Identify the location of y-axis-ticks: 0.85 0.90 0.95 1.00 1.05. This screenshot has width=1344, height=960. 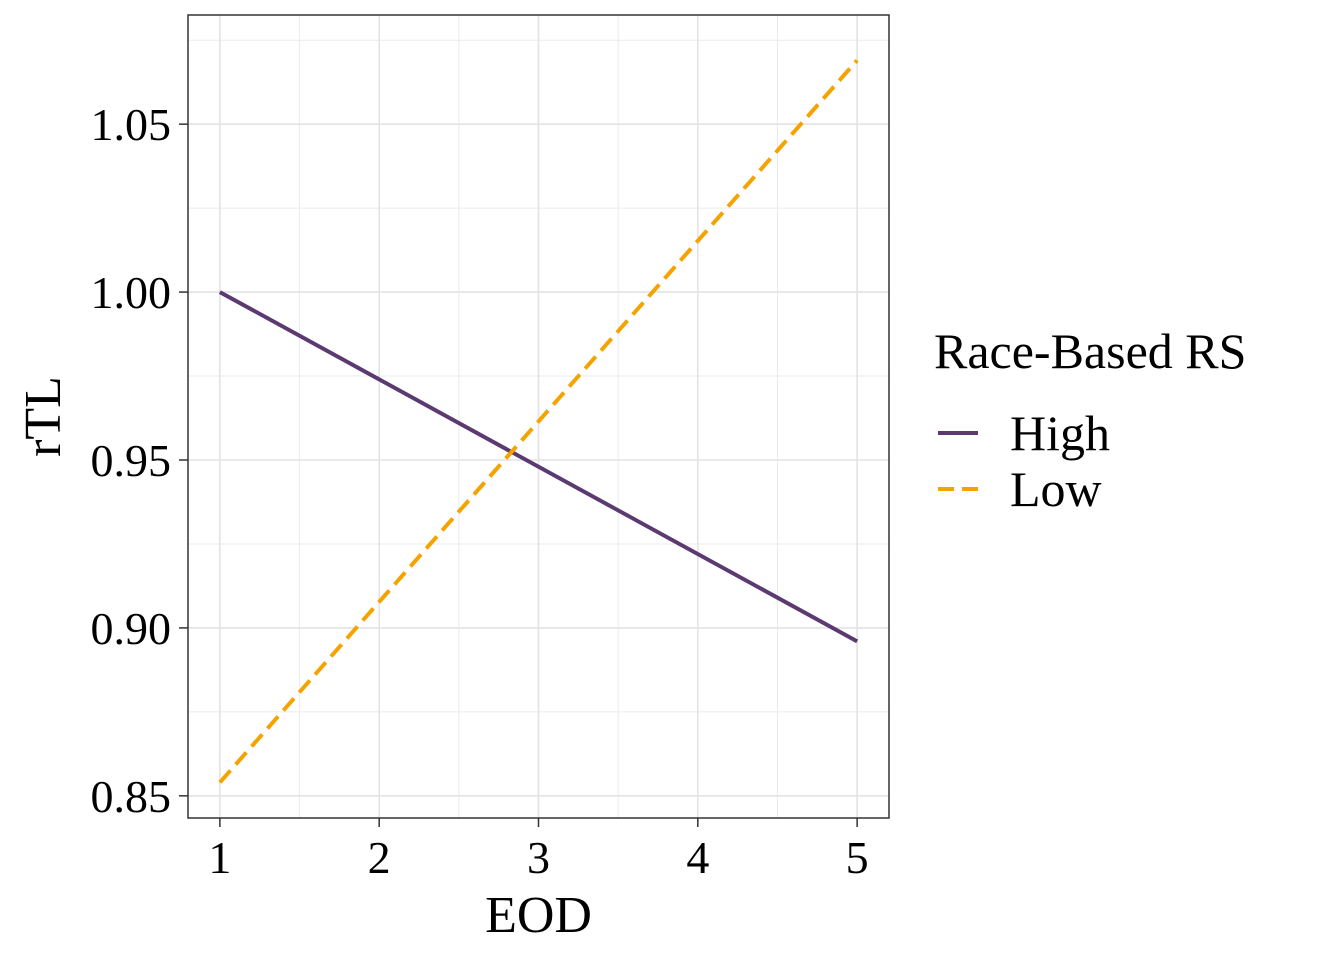
(139, 460).